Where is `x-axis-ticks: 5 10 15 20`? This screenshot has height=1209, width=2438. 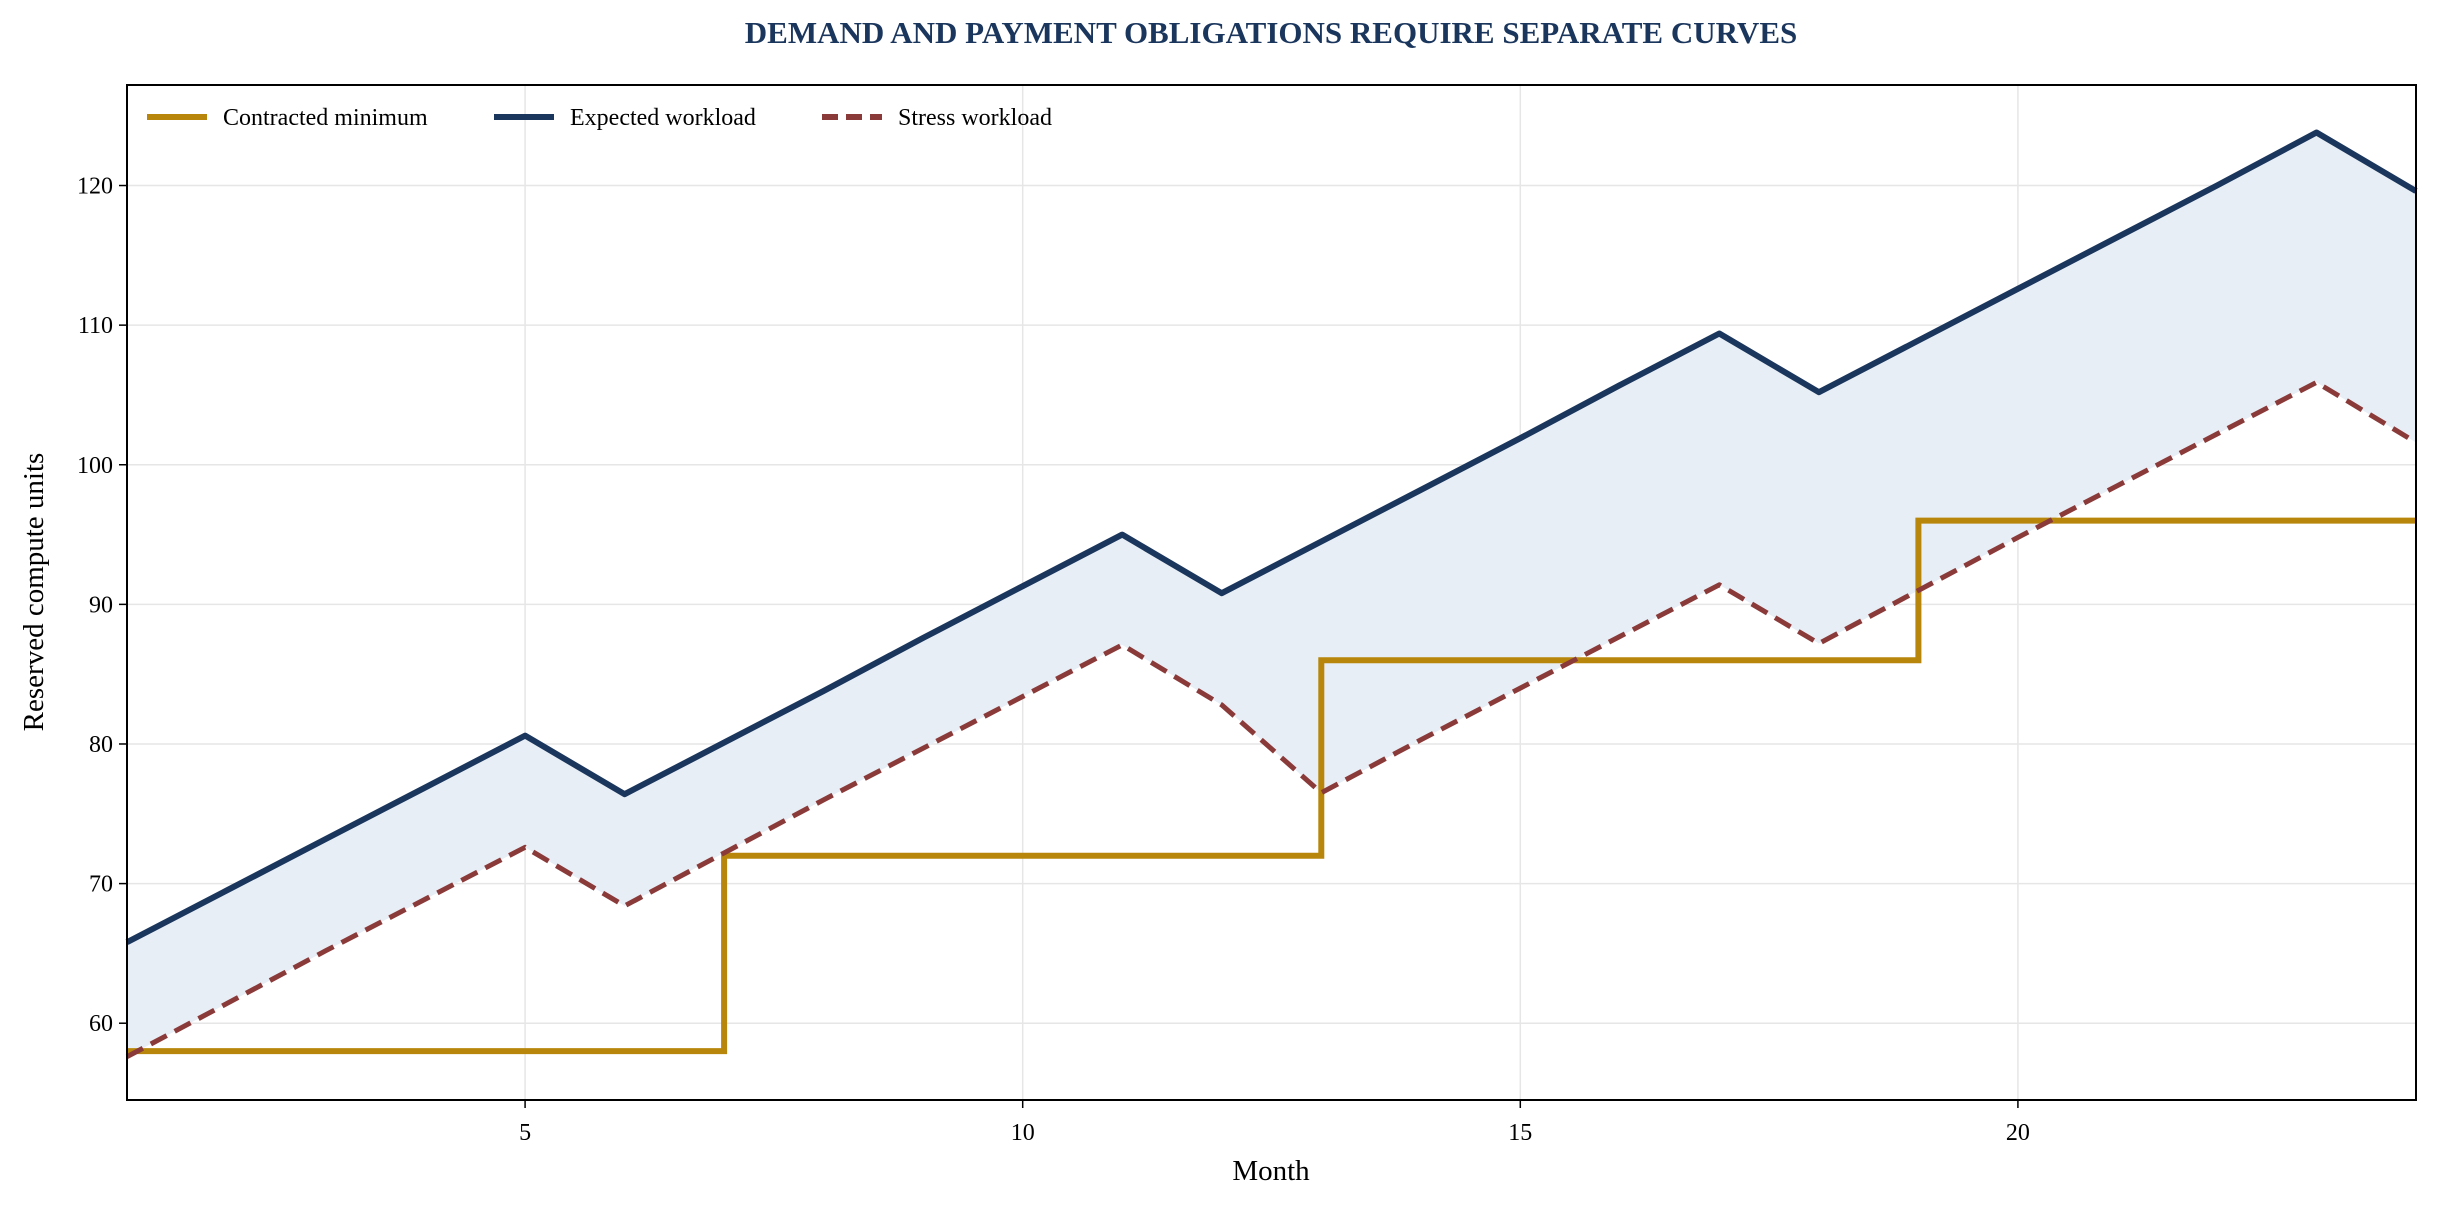
x-axis-ticks: 5 10 15 20 is located at coordinates (1274, 1123).